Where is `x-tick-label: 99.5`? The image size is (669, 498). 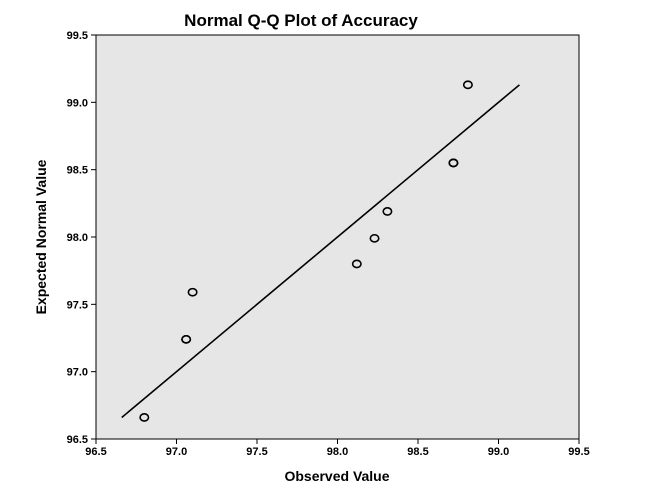 x-tick-label: 99.5 is located at coordinates (578, 452).